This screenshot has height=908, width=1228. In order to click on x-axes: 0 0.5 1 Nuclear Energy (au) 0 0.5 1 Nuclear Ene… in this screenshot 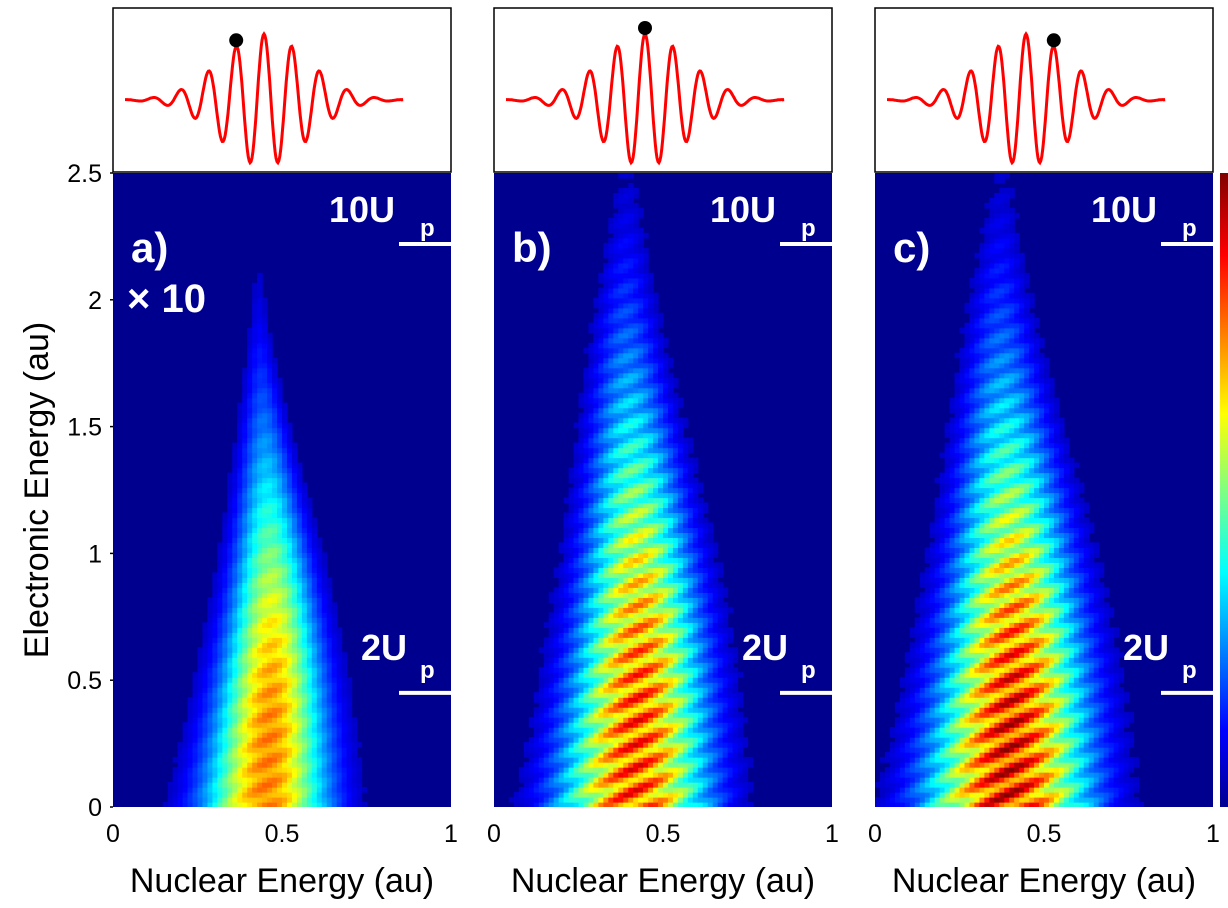, I will do `click(663, 860)`.